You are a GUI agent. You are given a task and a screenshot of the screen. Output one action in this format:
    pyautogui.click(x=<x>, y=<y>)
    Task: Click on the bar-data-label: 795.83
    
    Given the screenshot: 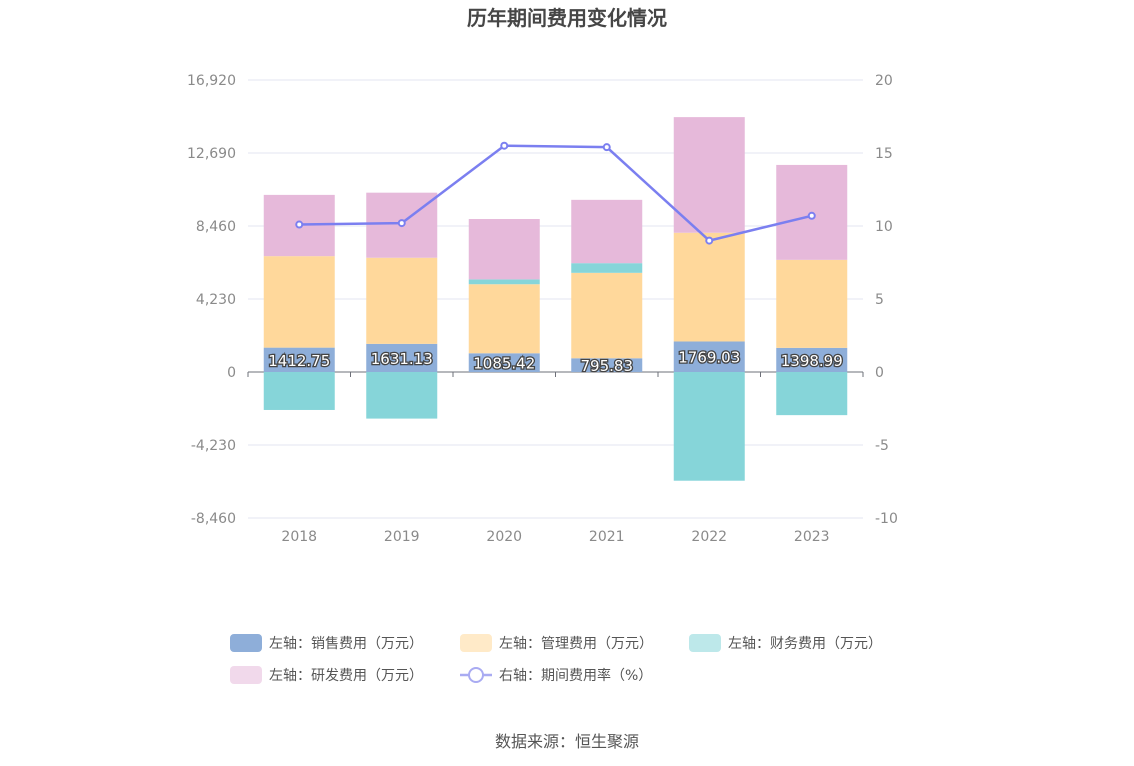 What is the action you would take?
    pyautogui.click(x=607, y=366)
    